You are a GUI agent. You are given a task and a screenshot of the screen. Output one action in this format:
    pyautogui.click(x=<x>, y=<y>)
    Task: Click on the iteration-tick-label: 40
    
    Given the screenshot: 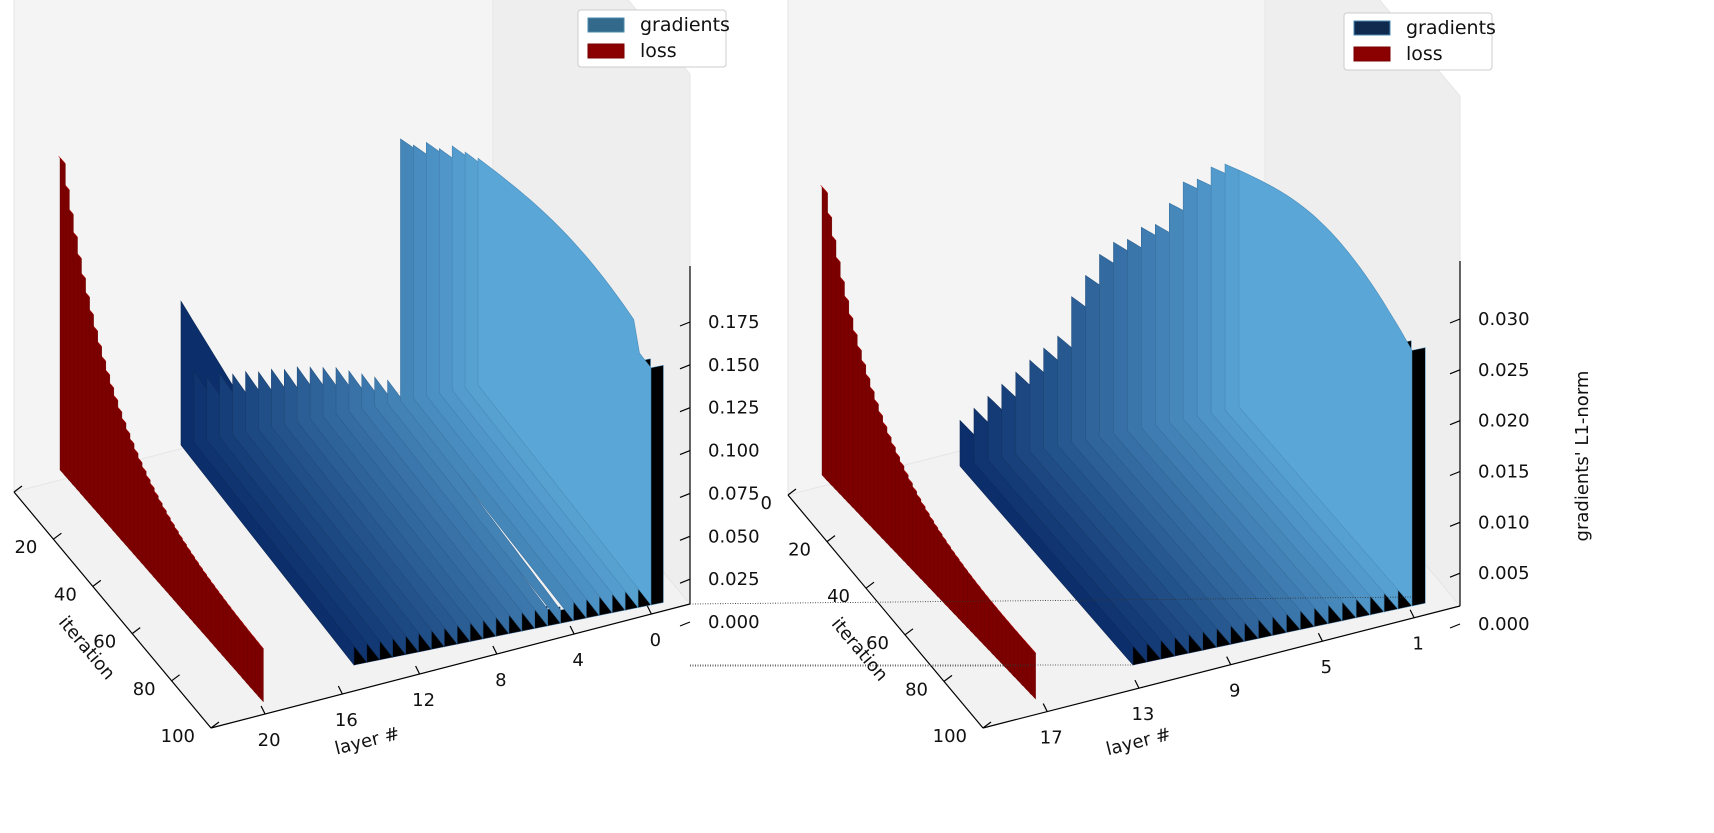 What is the action you would take?
    pyautogui.click(x=65, y=594)
    